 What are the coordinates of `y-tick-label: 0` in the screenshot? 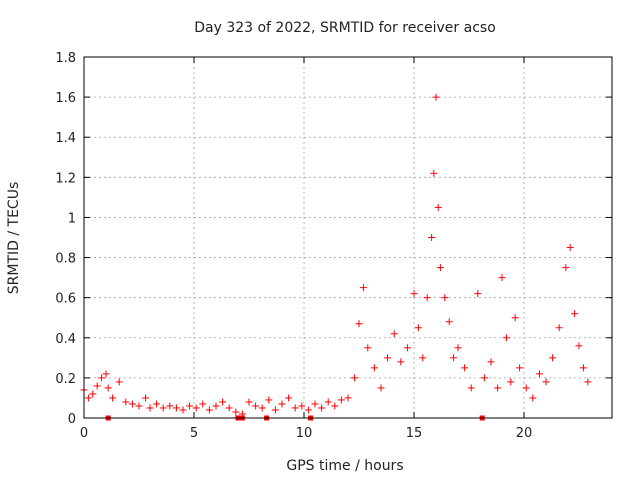 It's located at (72, 419).